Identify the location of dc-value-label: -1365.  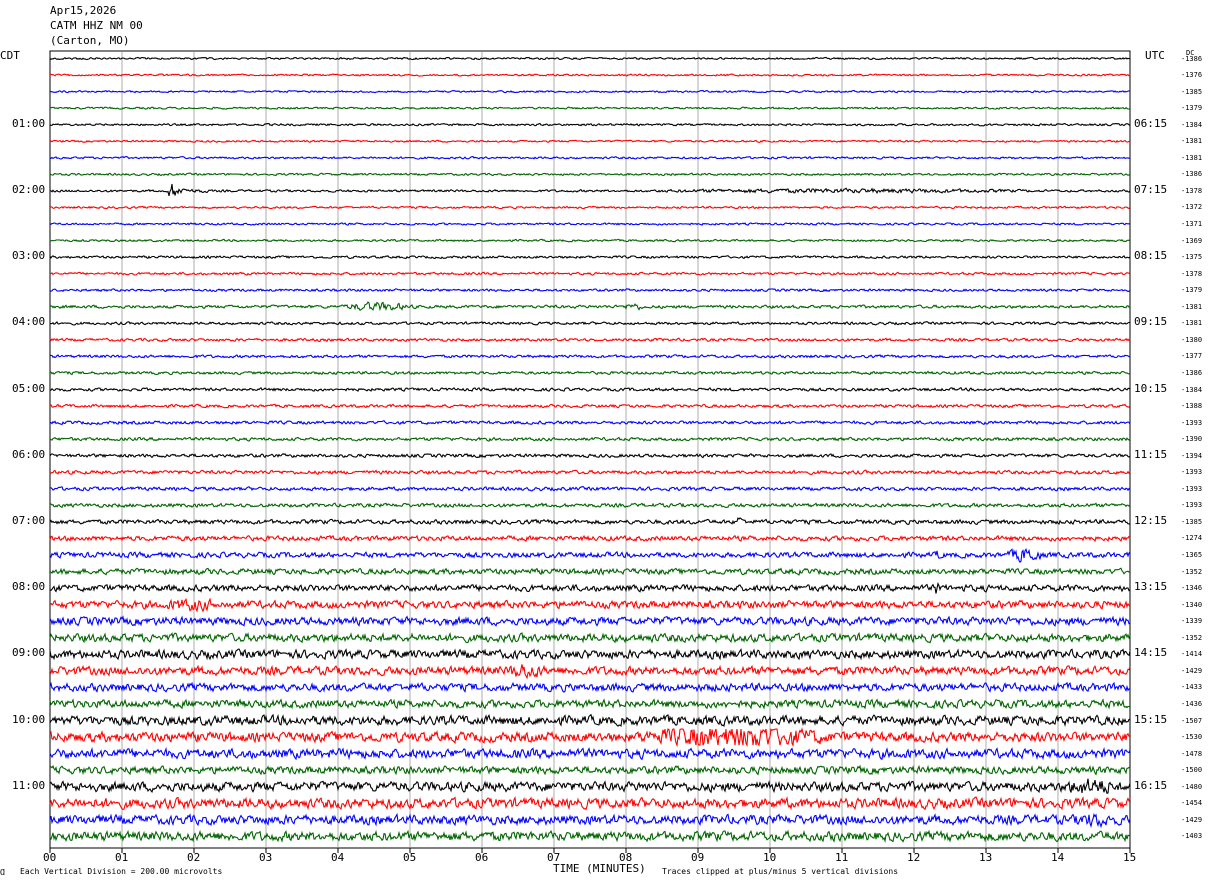
(1192, 555).